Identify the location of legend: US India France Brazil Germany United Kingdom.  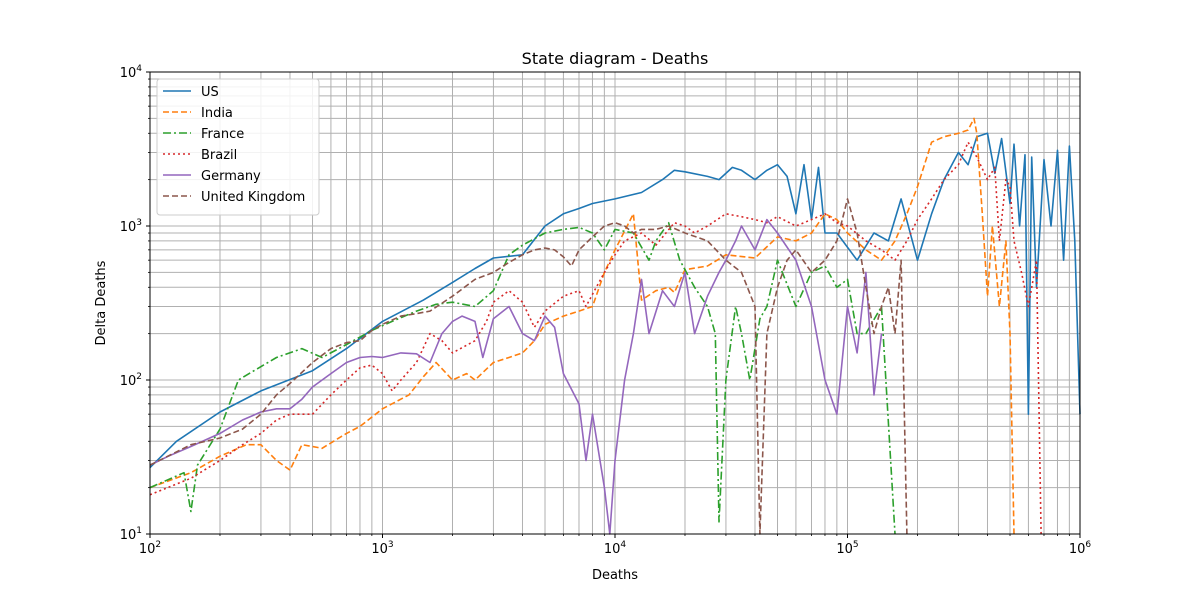
(238, 147).